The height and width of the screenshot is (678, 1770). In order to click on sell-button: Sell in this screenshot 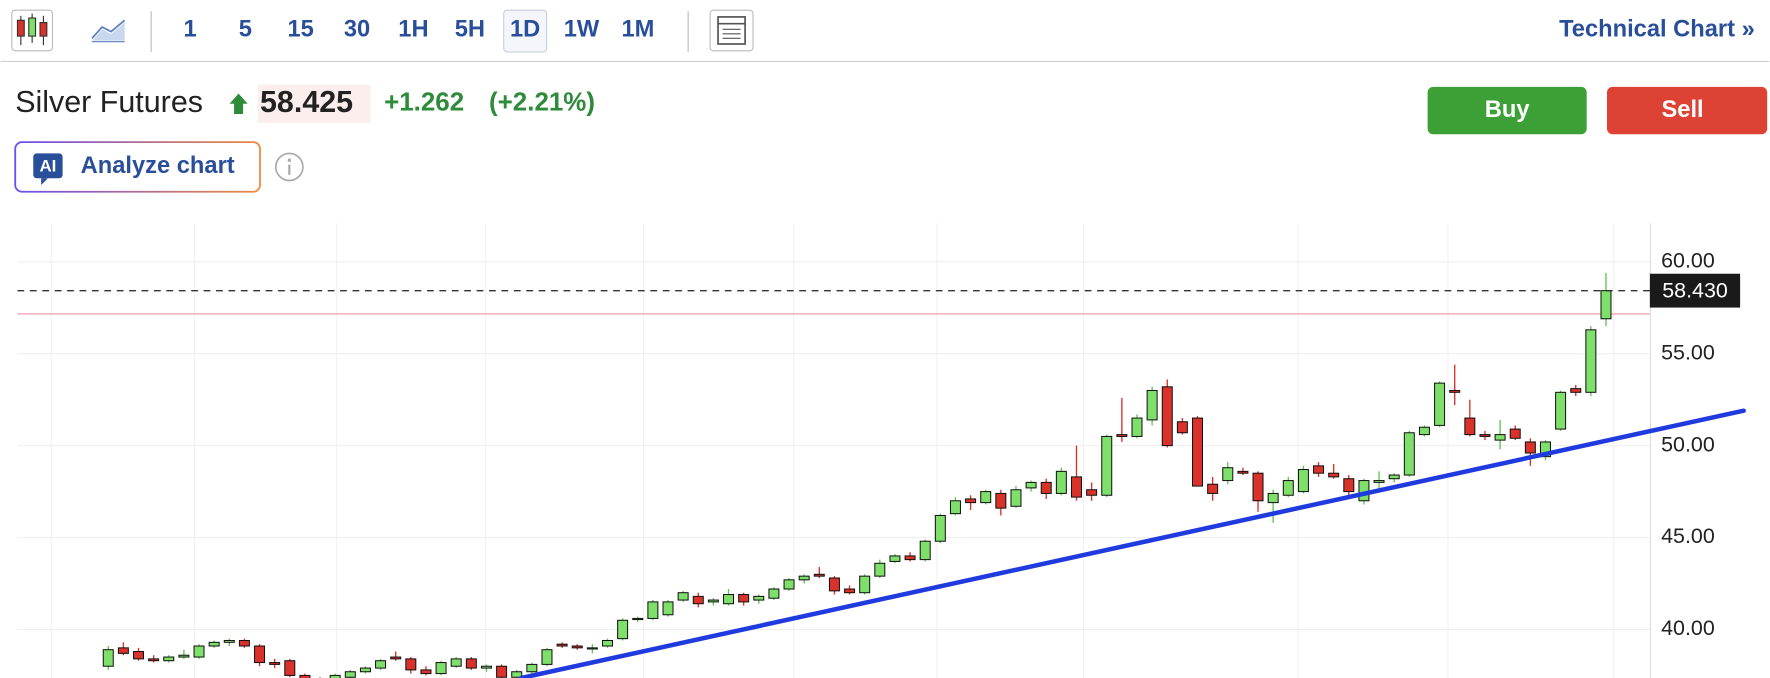, I will do `click(1687, 110)`.